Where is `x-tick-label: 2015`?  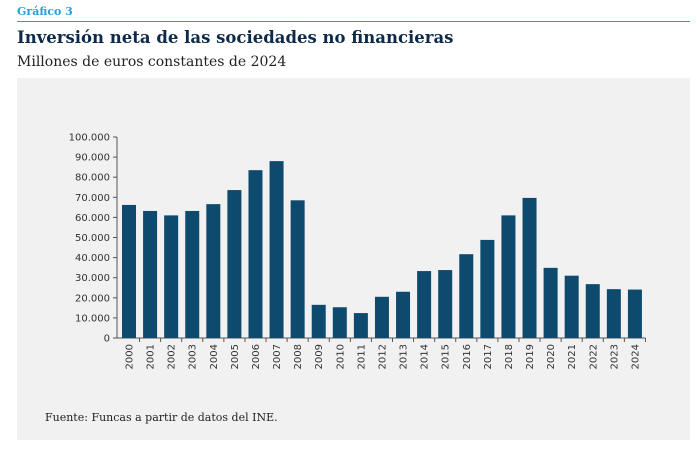
x-tick-label: 2015 is located at coordinates (446, 356).